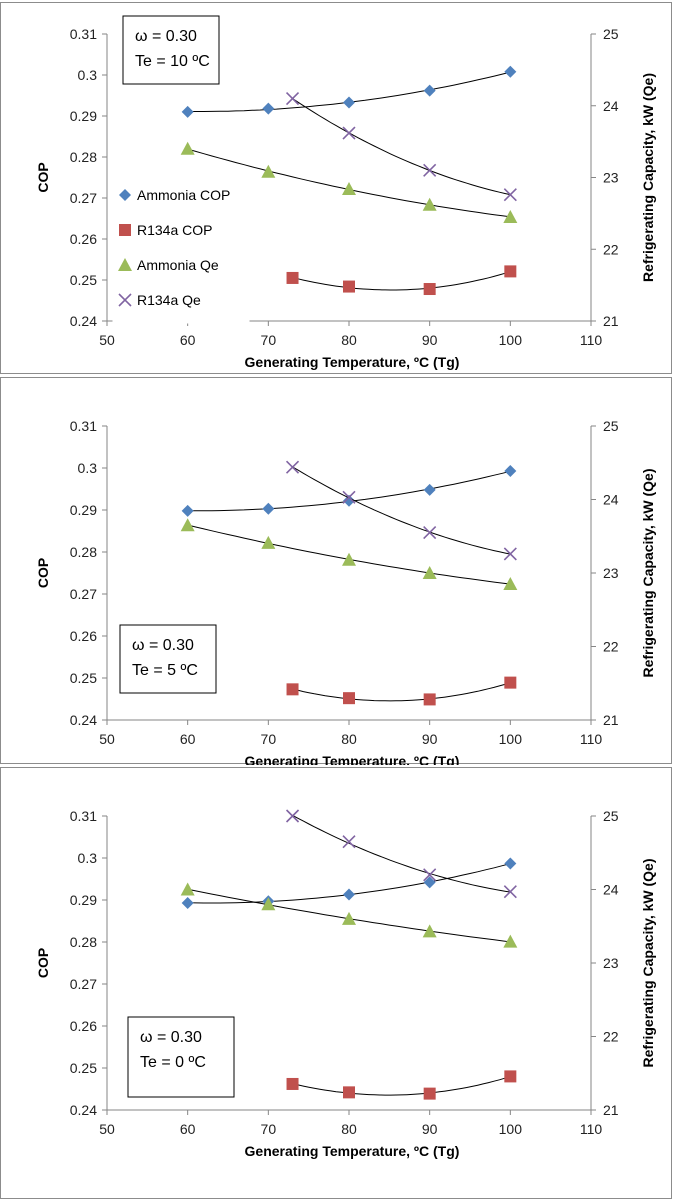  What do you see at coordinates (165, 670) in the screenshot?
I see `annotation-text: Te = 5 ºC` at bounding box center [165, 670].